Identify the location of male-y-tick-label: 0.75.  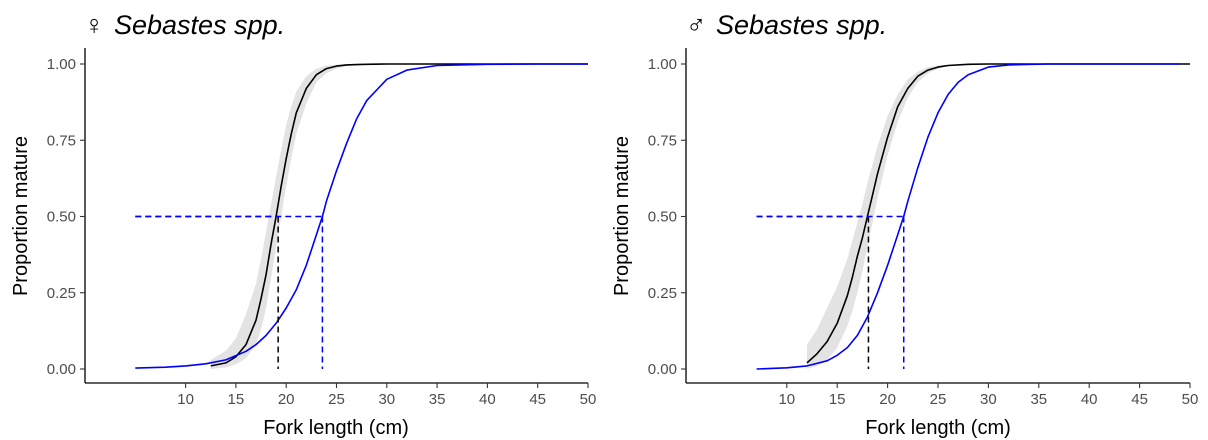
(662, 140).